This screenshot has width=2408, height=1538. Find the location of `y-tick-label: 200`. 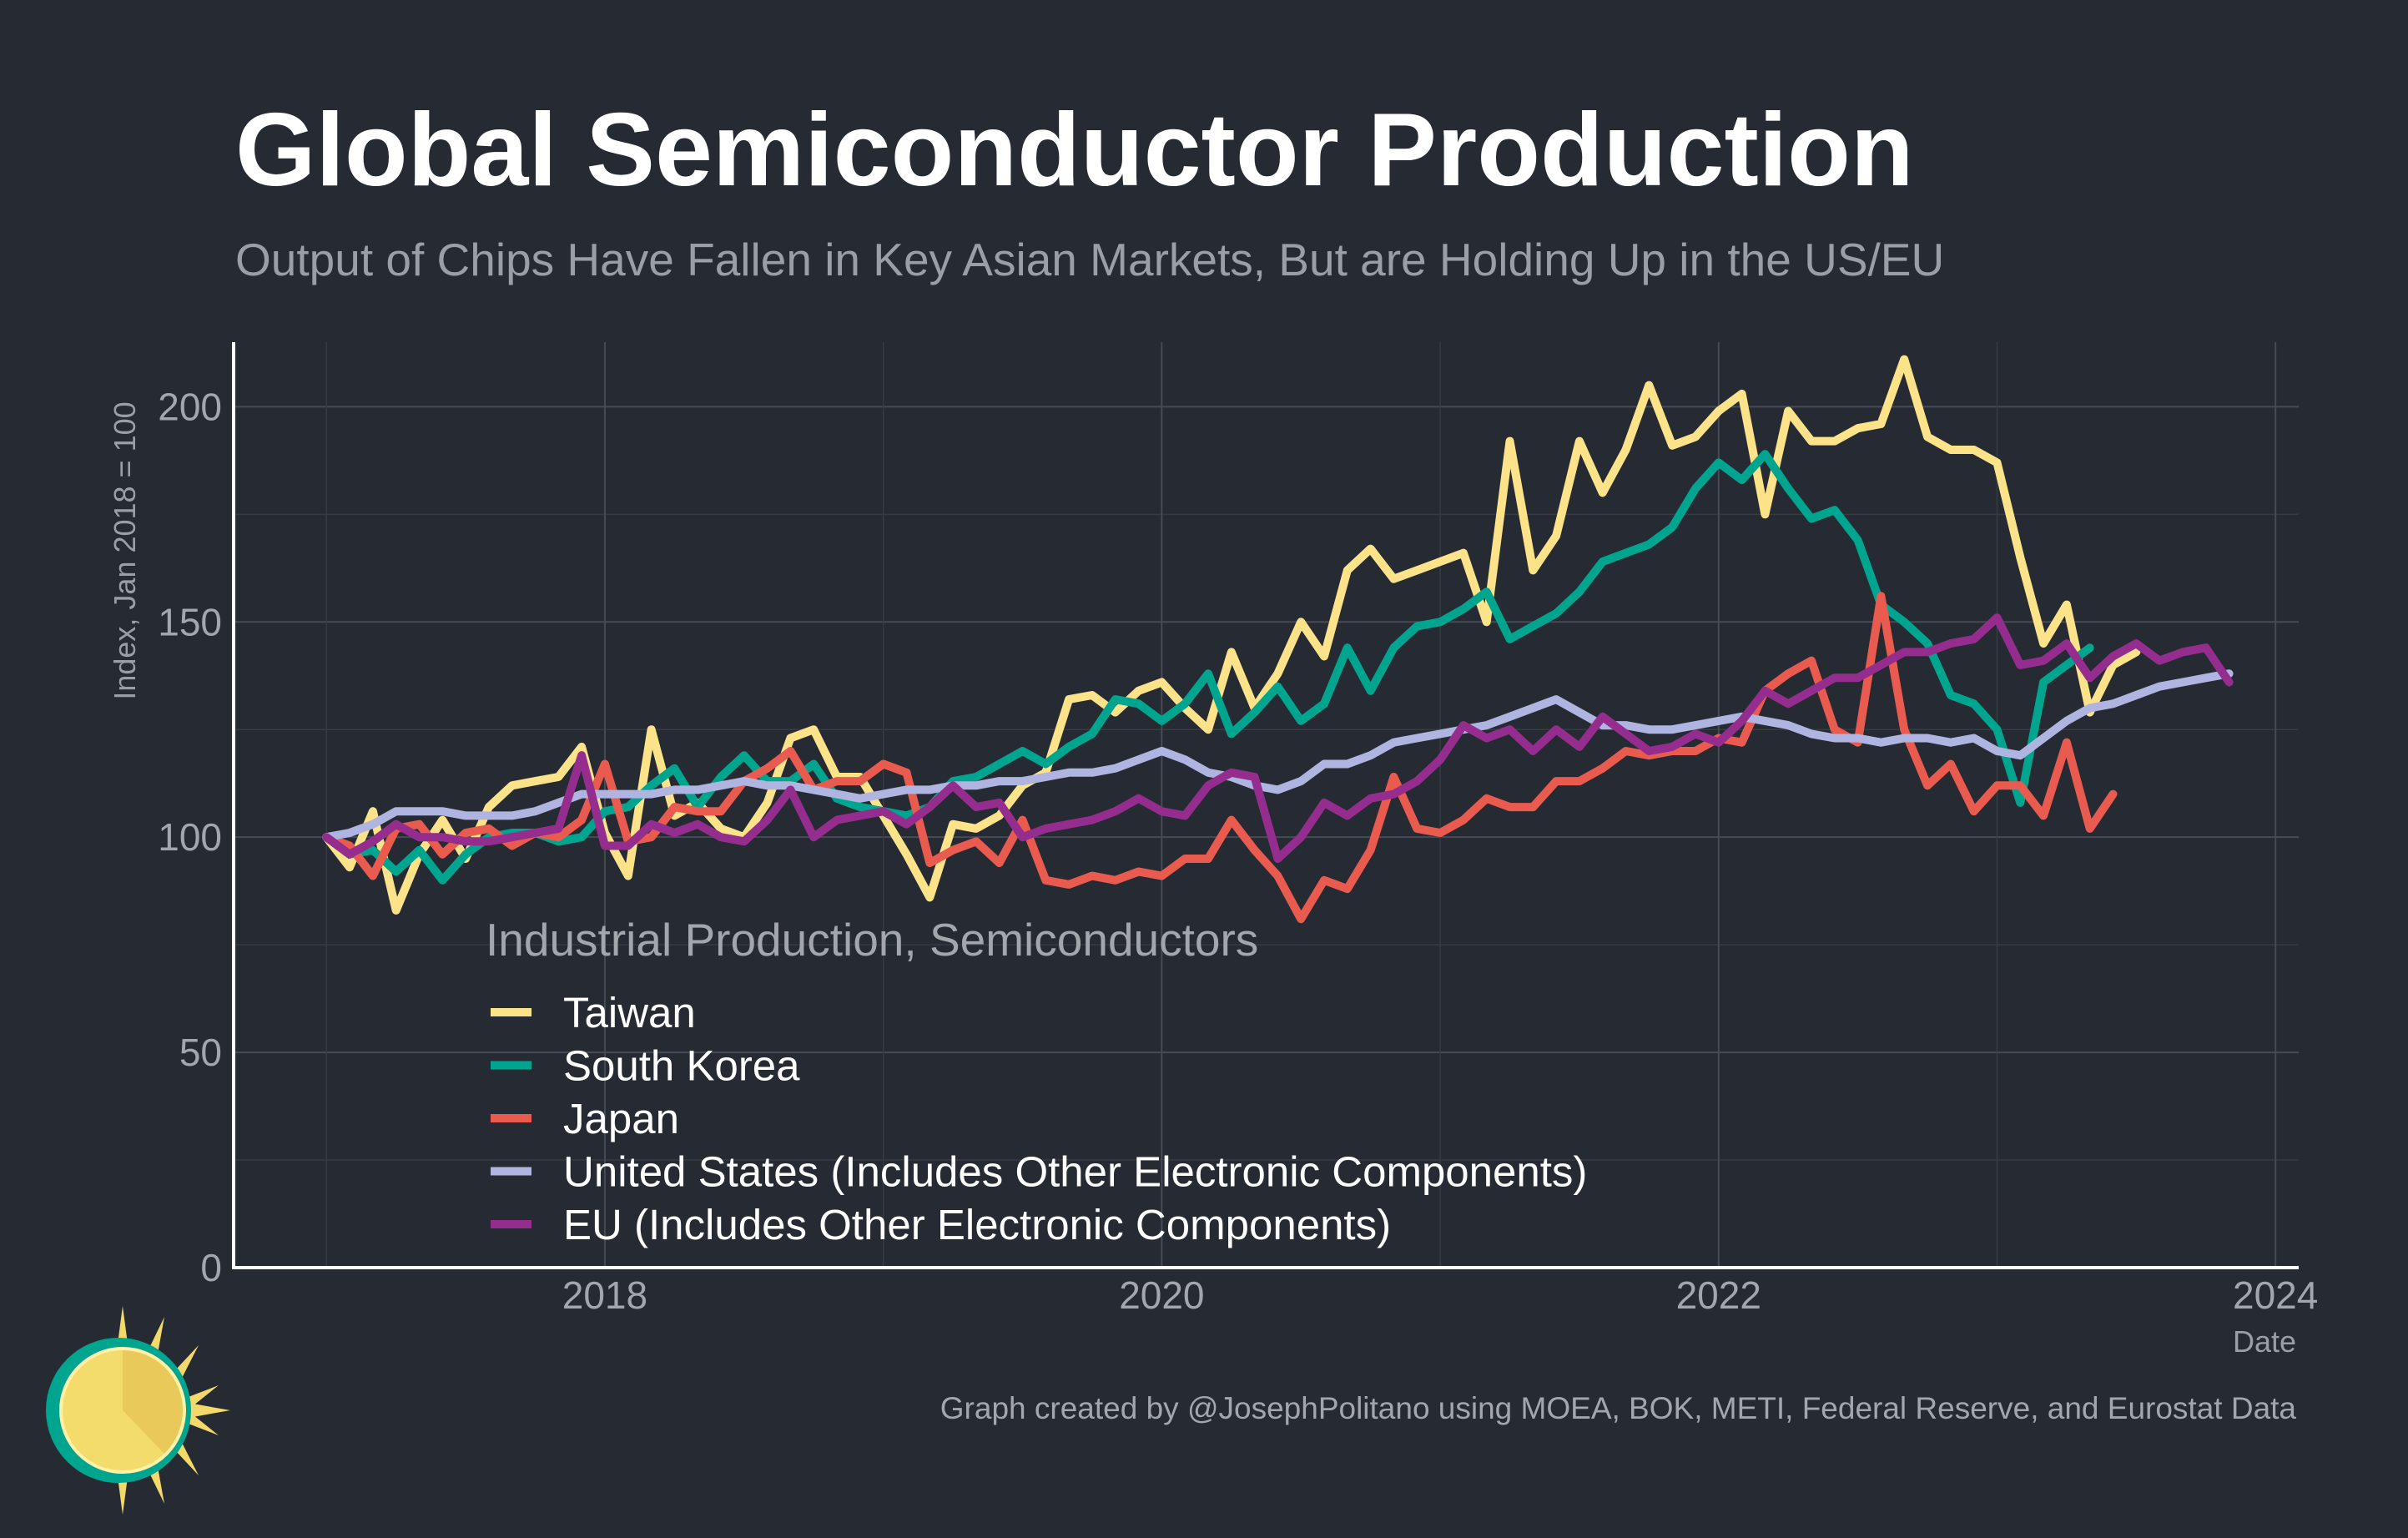

y-tick-label: 200 is located at coordinates (190, 406).